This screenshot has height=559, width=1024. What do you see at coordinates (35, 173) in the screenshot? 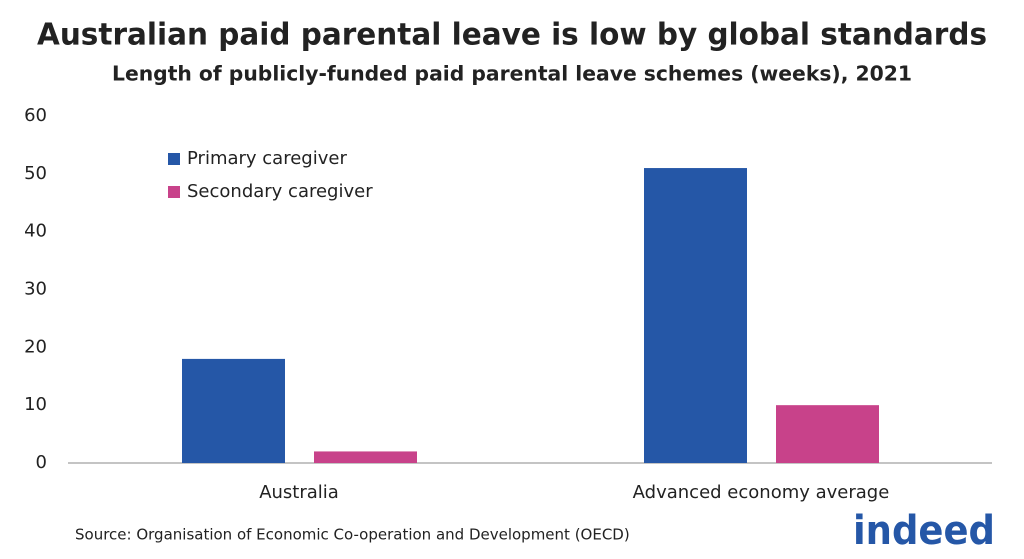
I see `y-tick-label: 50` at bounding box center [35, 173].